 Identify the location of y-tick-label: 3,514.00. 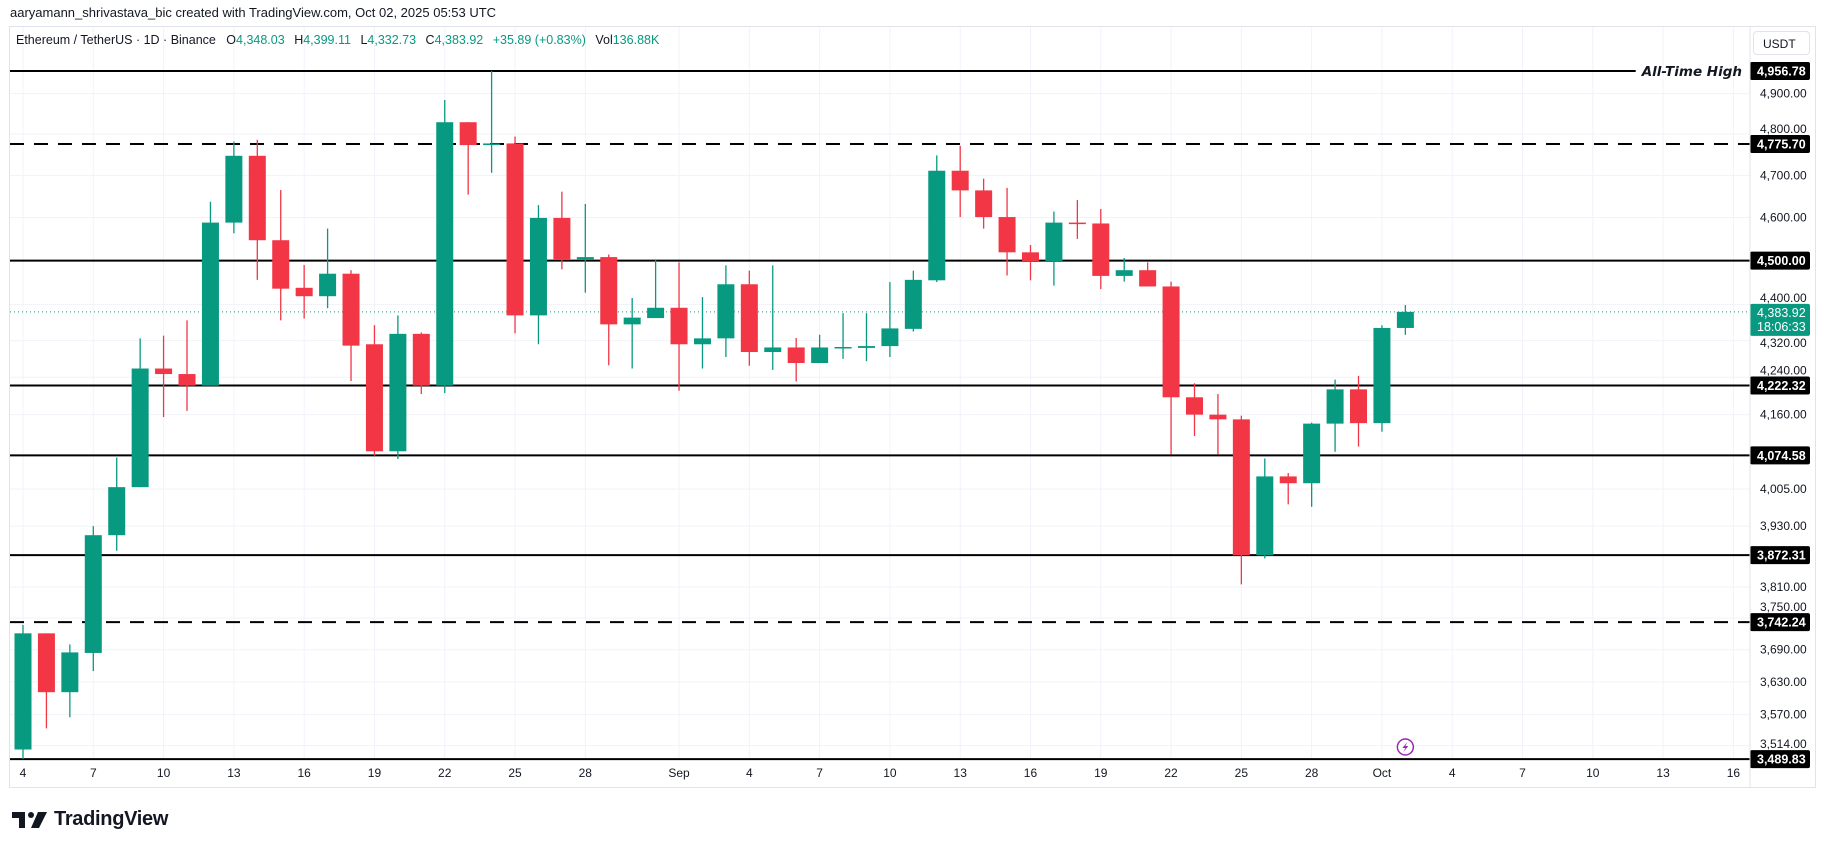
(1783, 744).